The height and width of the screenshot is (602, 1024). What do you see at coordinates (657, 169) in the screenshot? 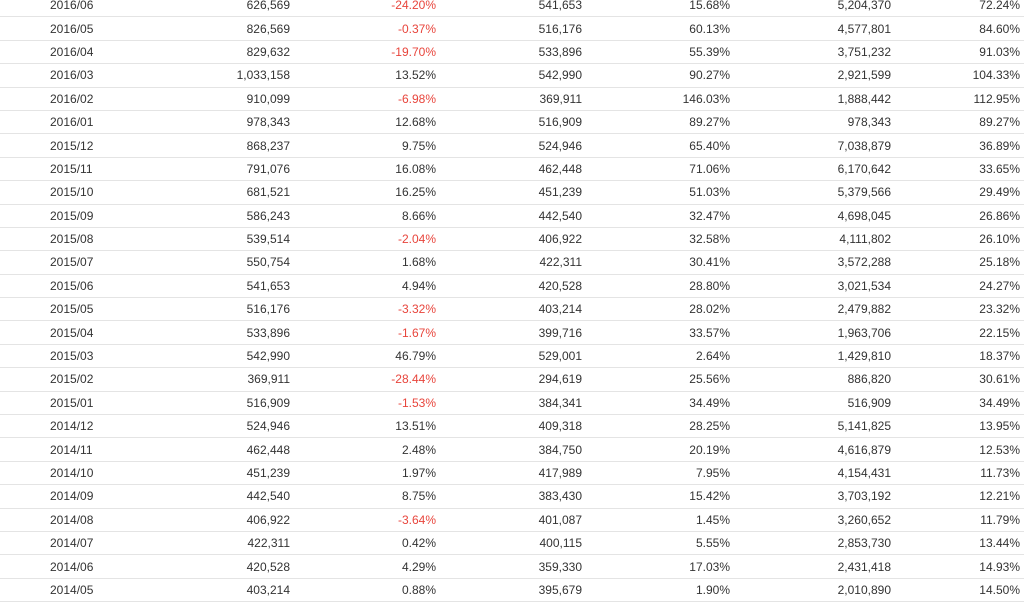
I see `compare-rate-cell: 71.06%` at bounding box center [657, 169].